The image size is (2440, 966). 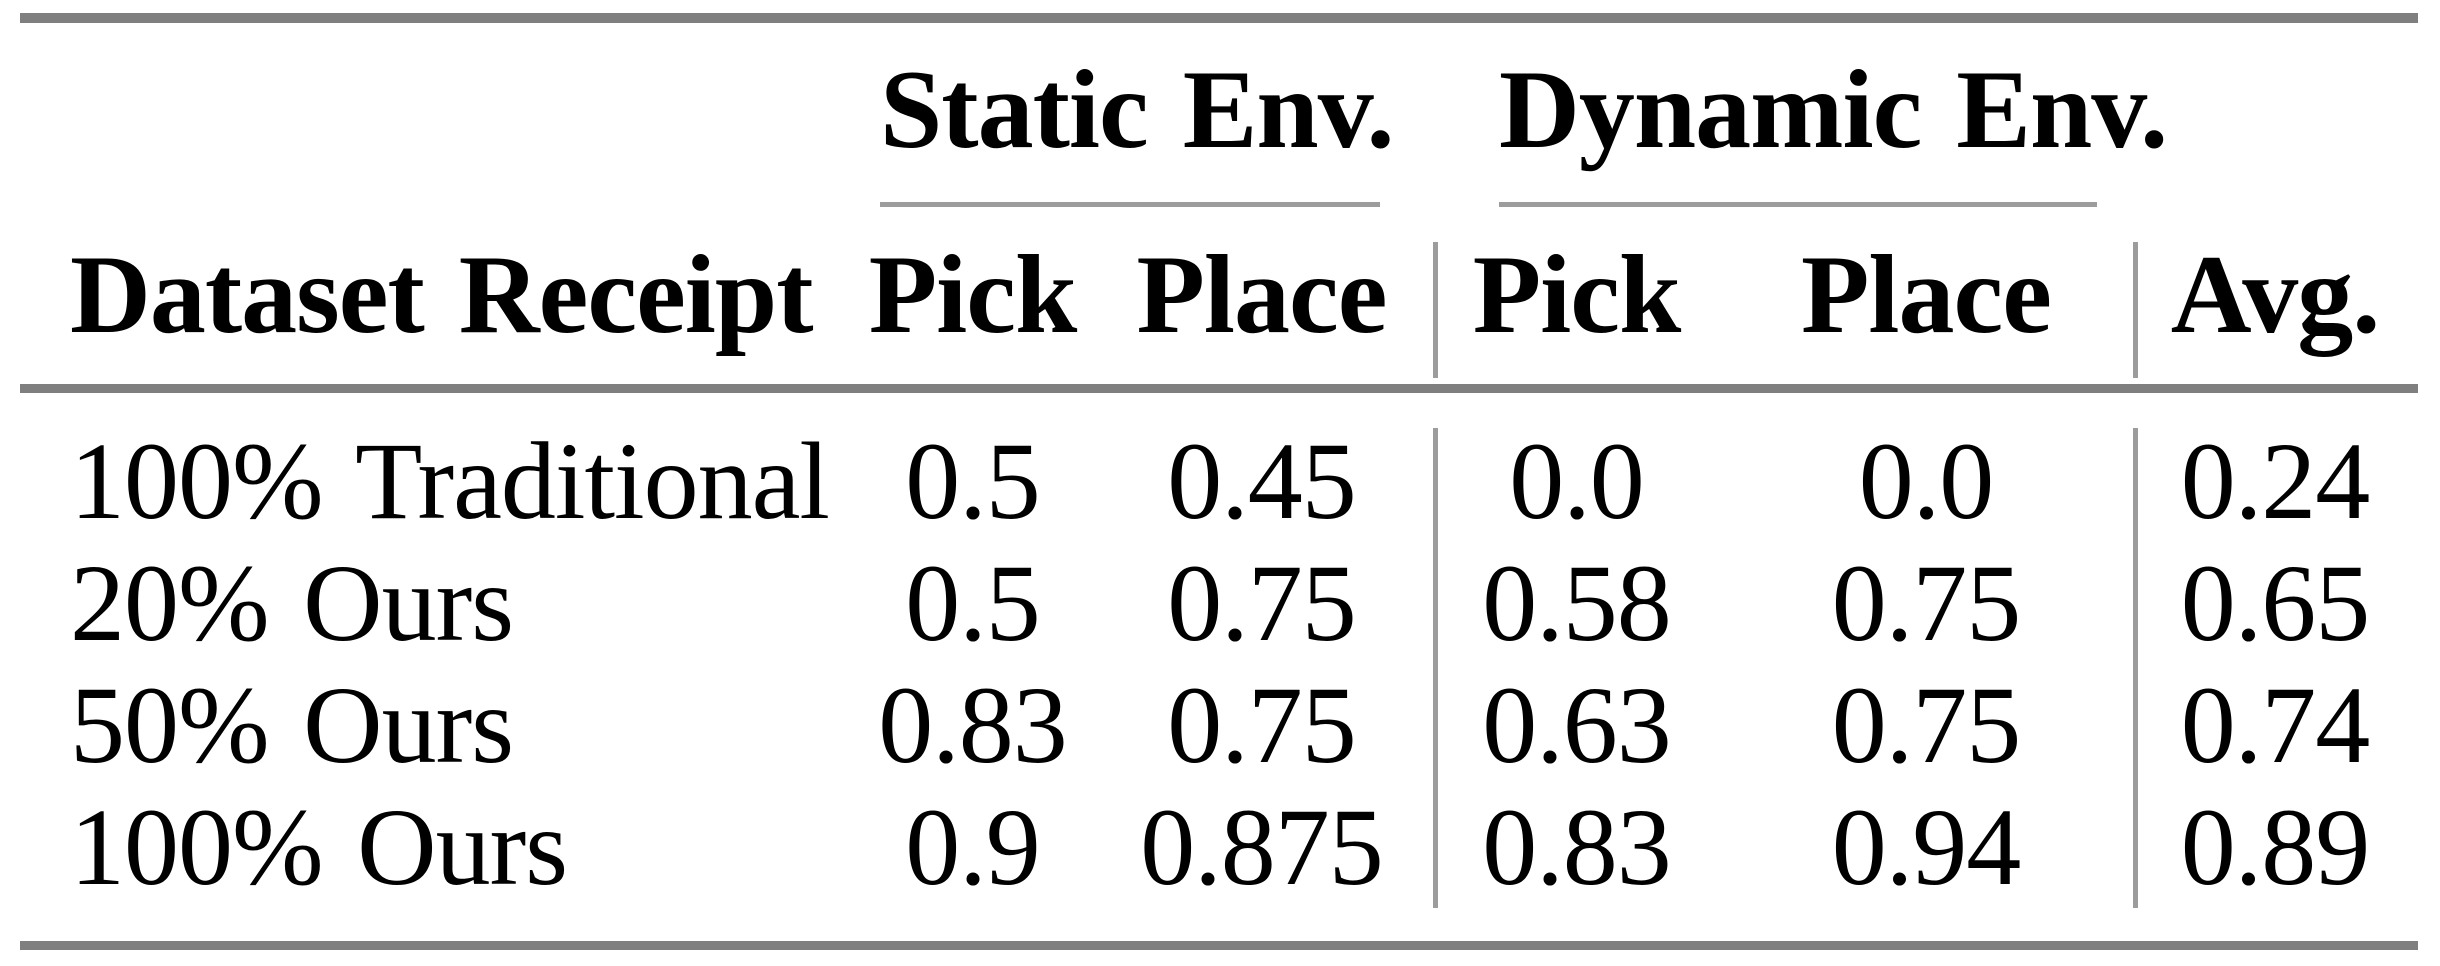 What do you see at coordinates (1219, 18) in the screenshot?
I see `top-rule` at bounding box center [1219, 18].